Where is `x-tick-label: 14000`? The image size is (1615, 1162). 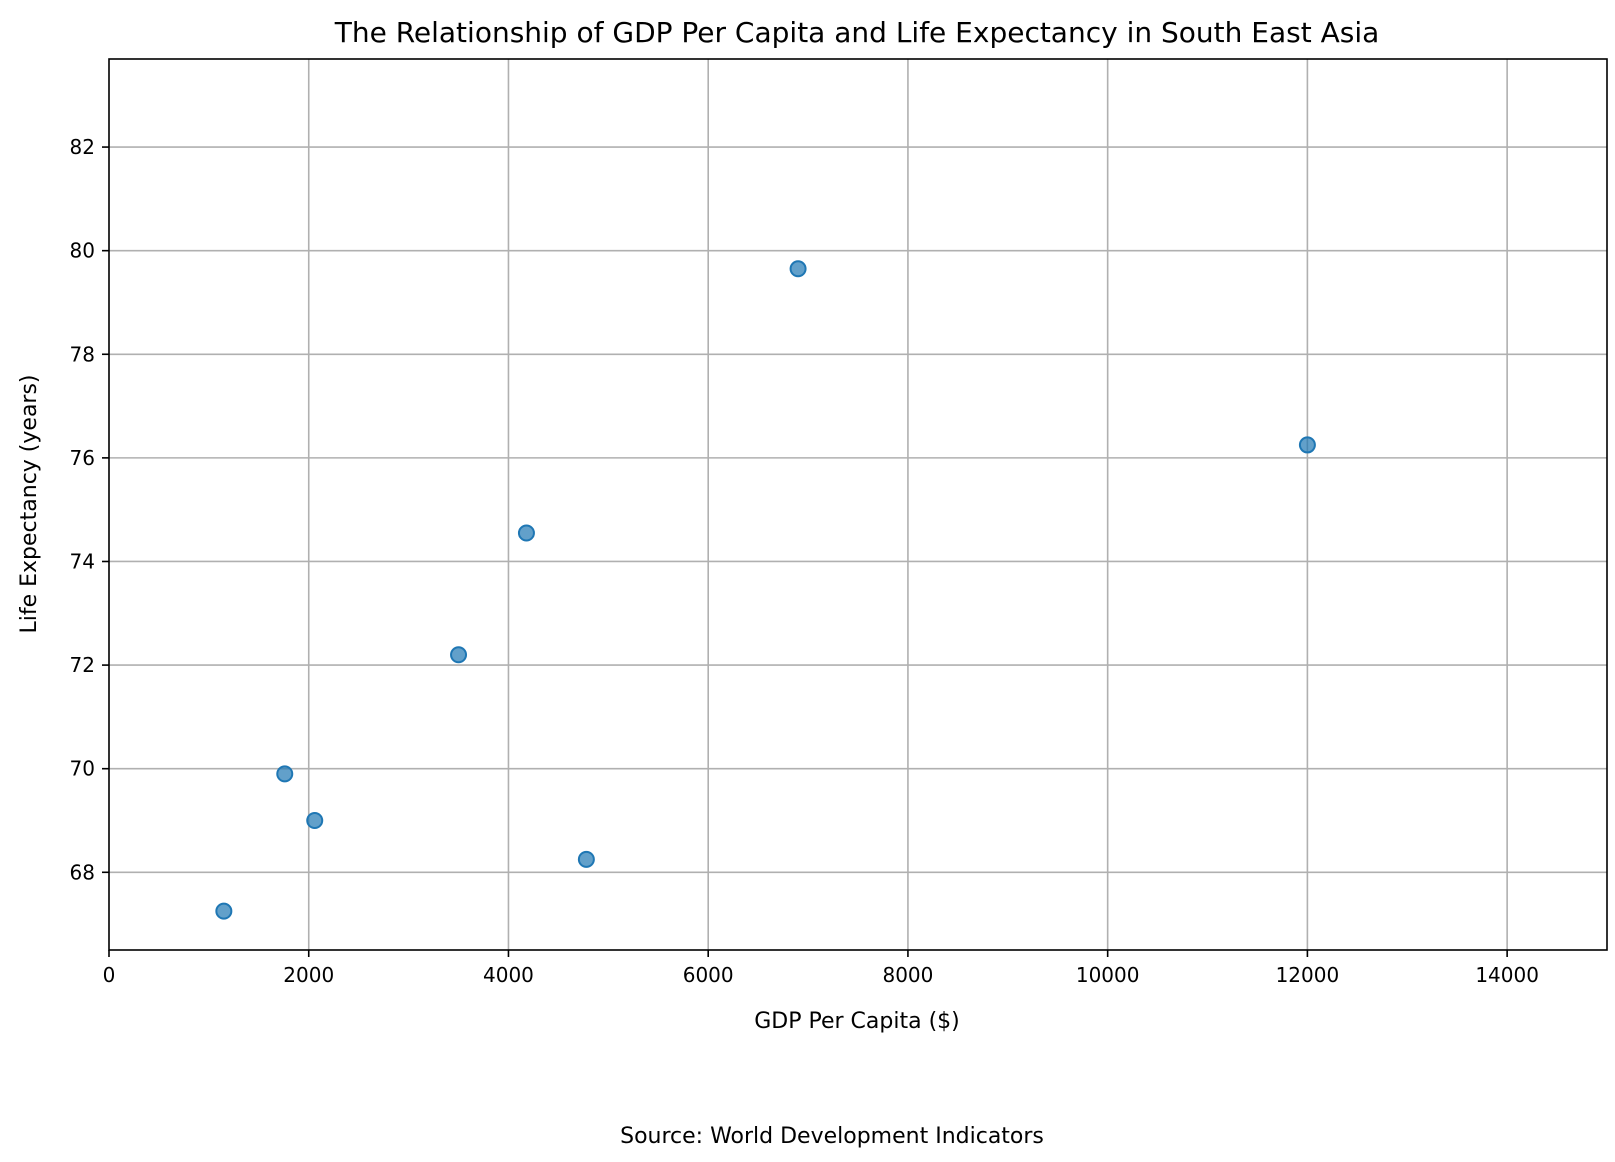 x-tick-label: 14000 is located at coordinates (1507, 975).